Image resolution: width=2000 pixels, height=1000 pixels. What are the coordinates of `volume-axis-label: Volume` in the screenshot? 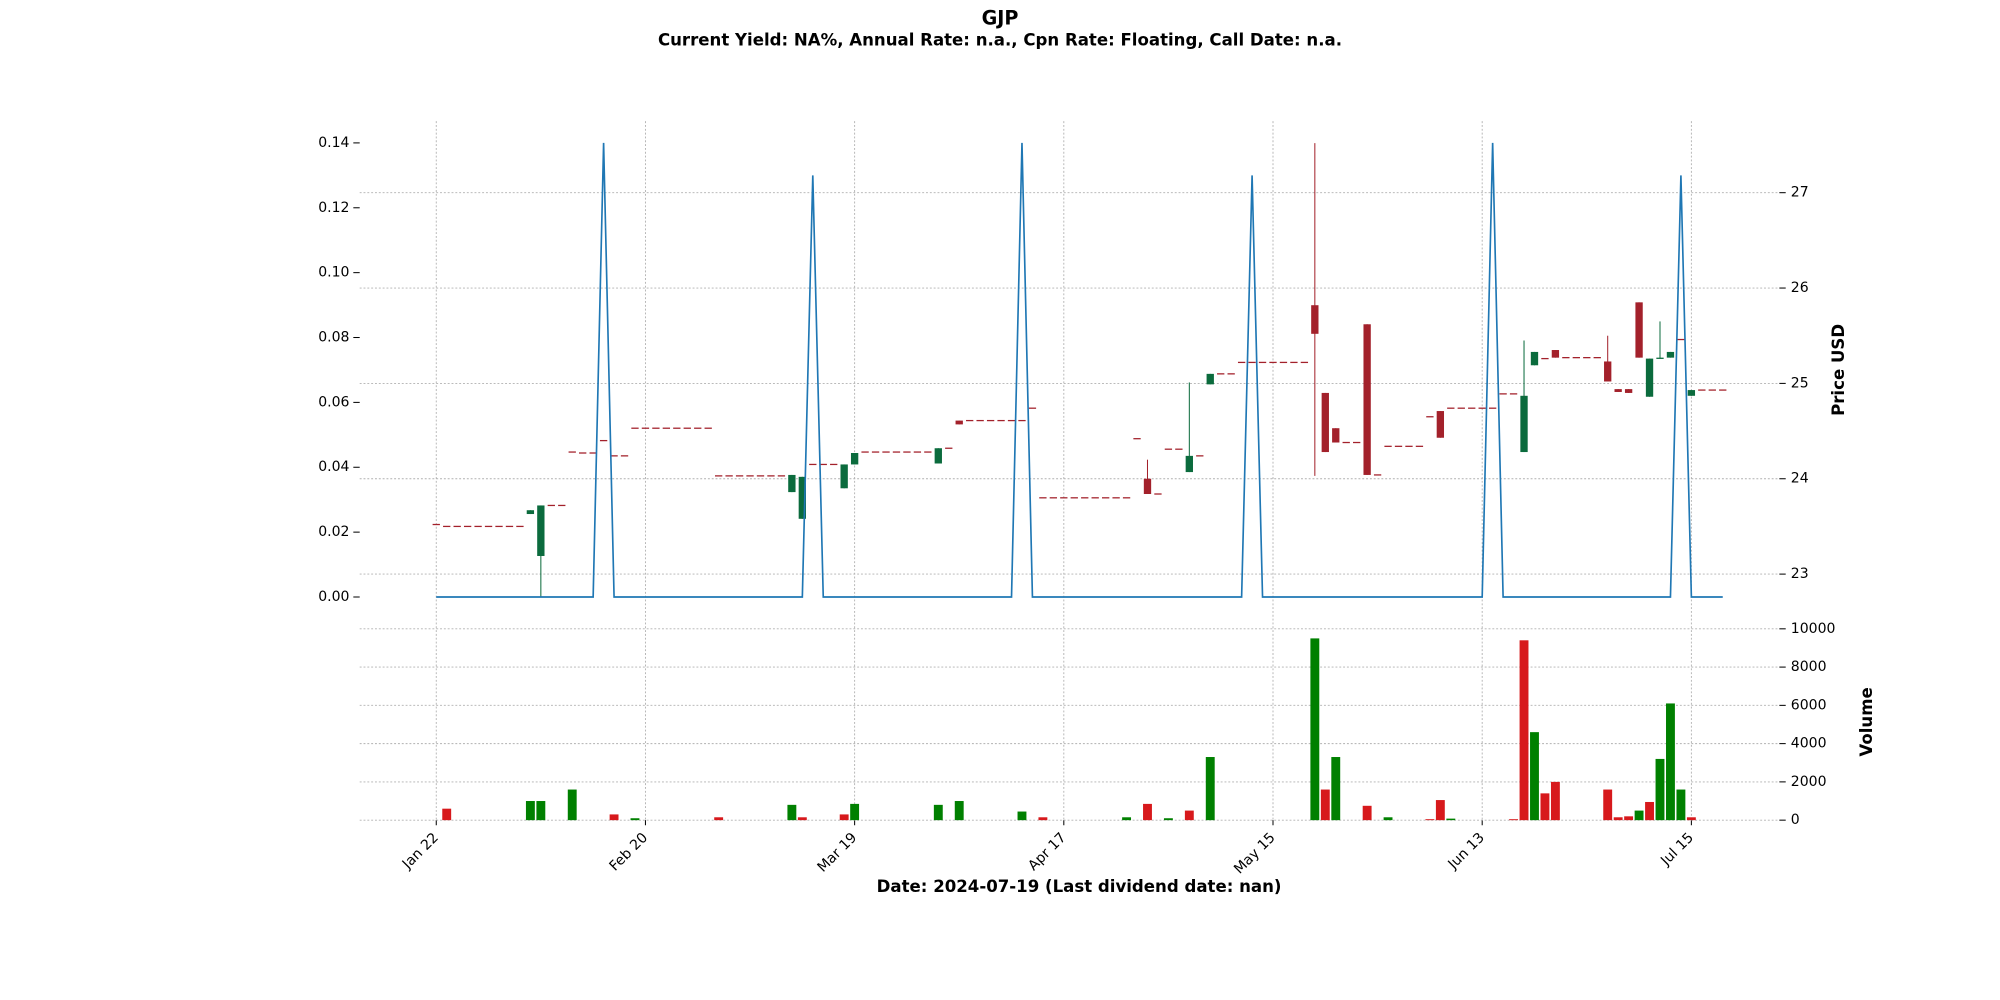 It's located at (1866, 721).